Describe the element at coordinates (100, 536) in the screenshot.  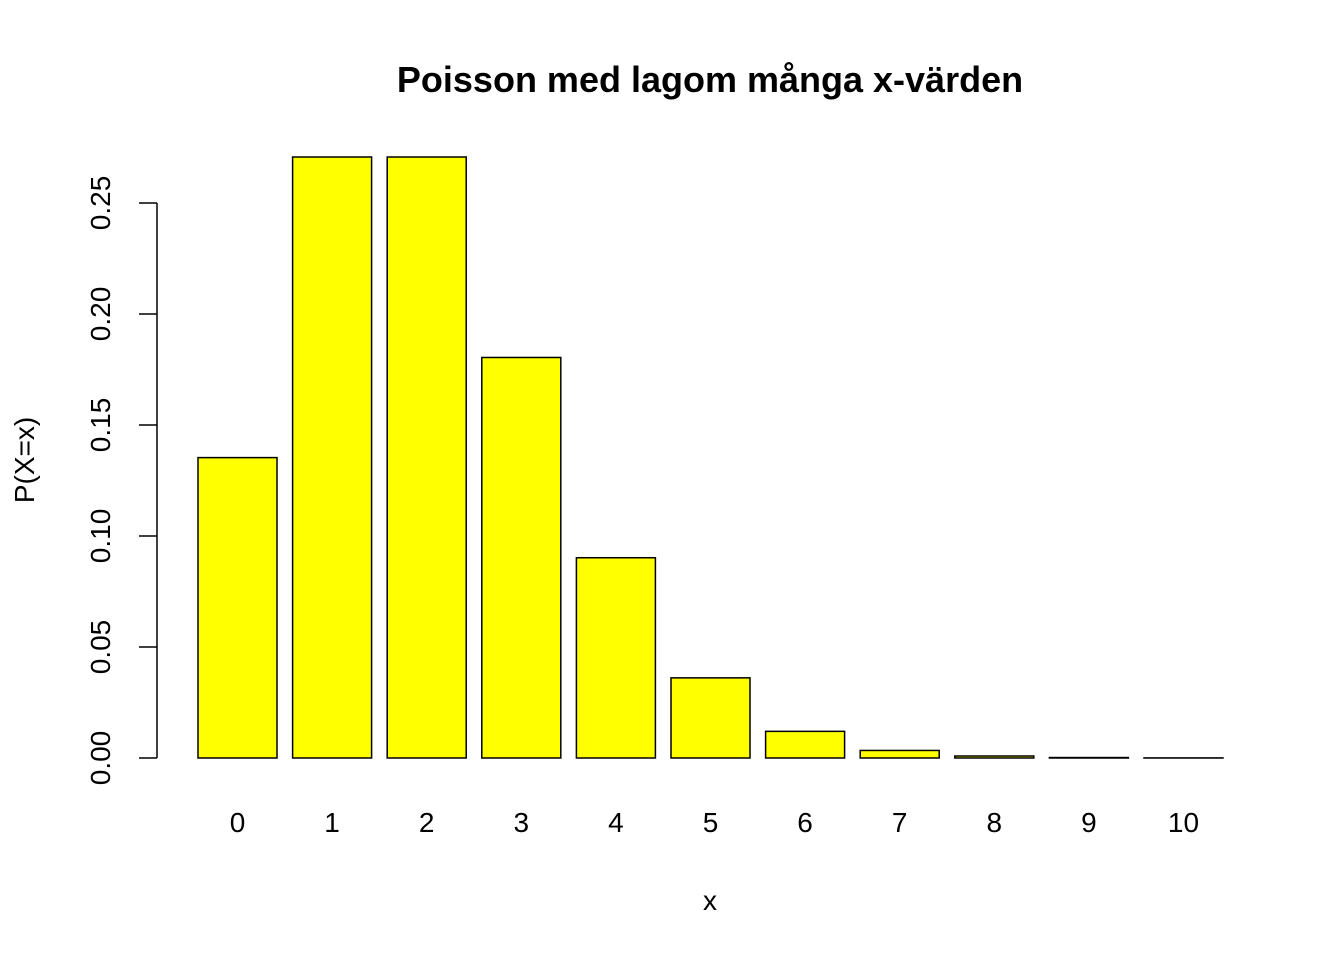
I see `y-tick-label: 0.10` at that location.